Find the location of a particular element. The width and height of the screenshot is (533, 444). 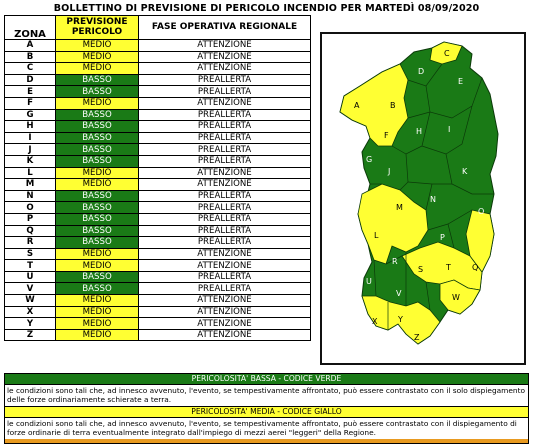

table-row: U BASSO PREALLERTA is located at coordinates (157, 277).